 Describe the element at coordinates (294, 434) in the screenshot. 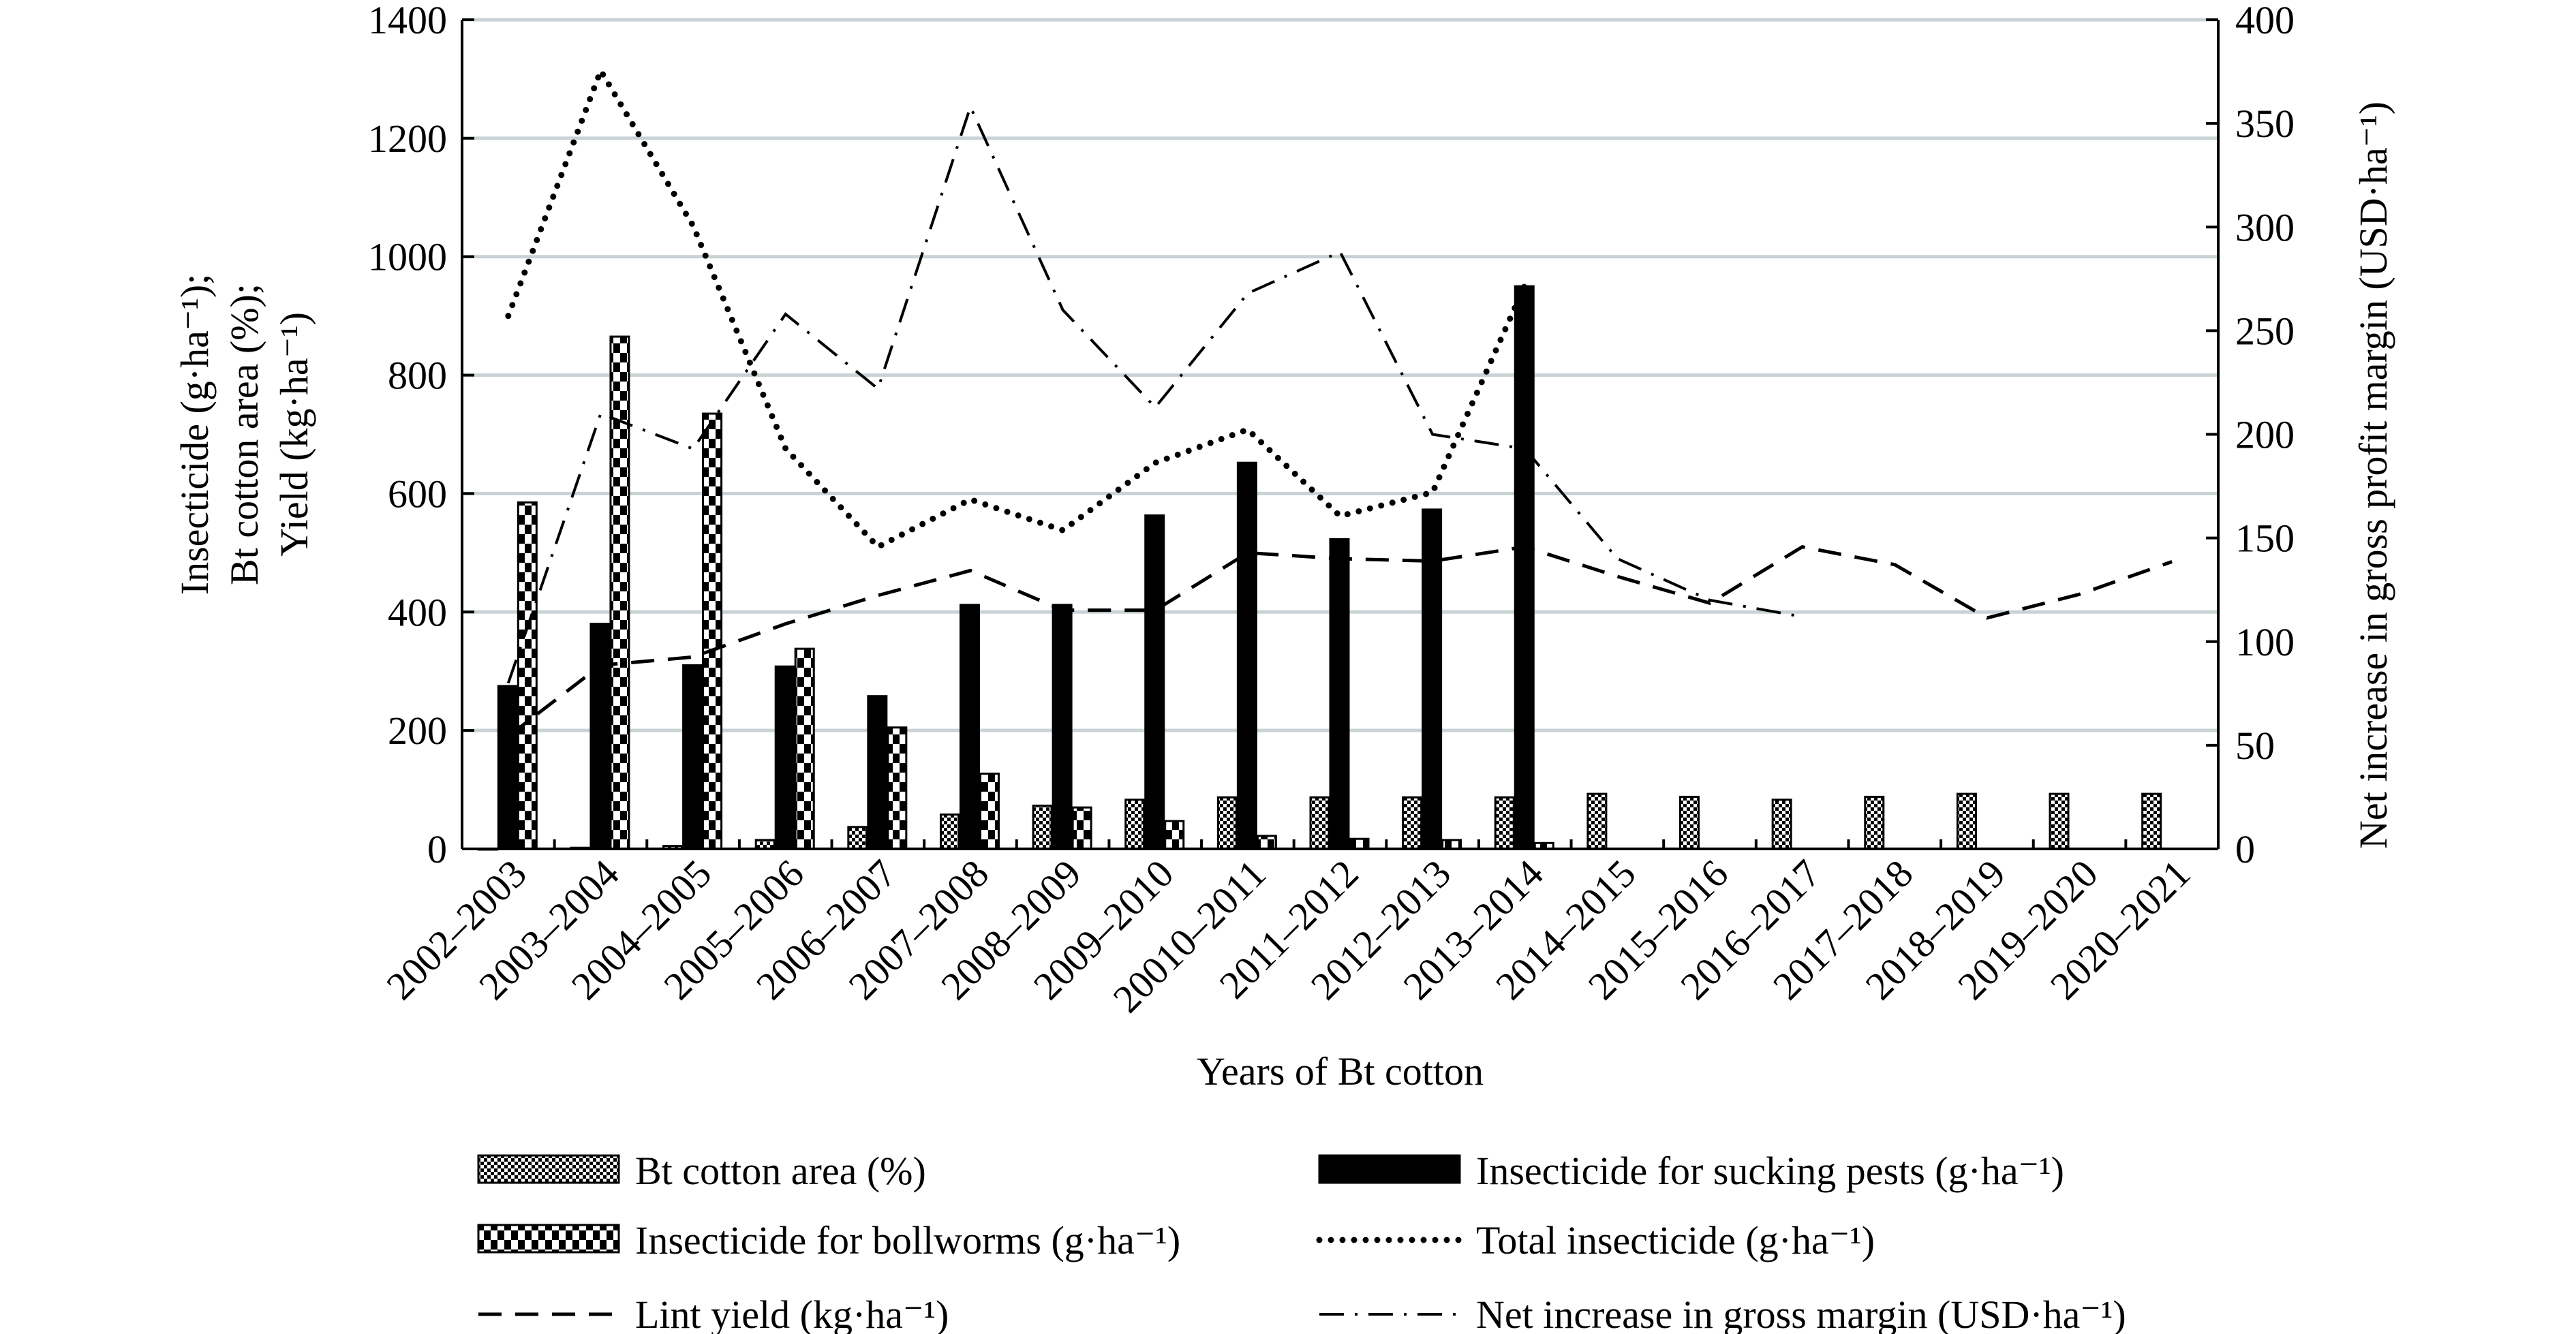

I see `left-axis-title: Yield (kg·ha⁻¹)` at that location.